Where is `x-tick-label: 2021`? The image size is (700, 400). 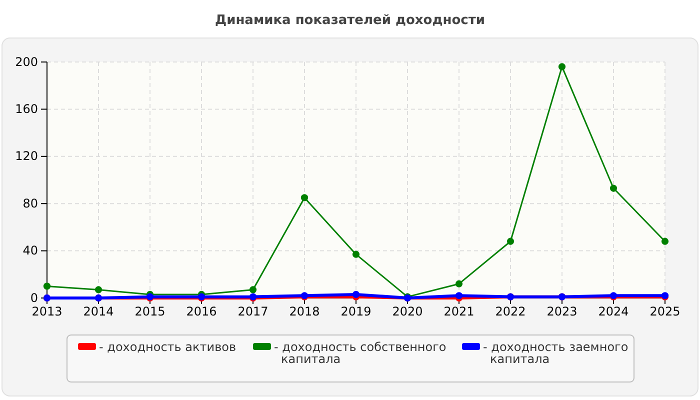 x-tick-label: 2021 is located at coordinates (459, 311).